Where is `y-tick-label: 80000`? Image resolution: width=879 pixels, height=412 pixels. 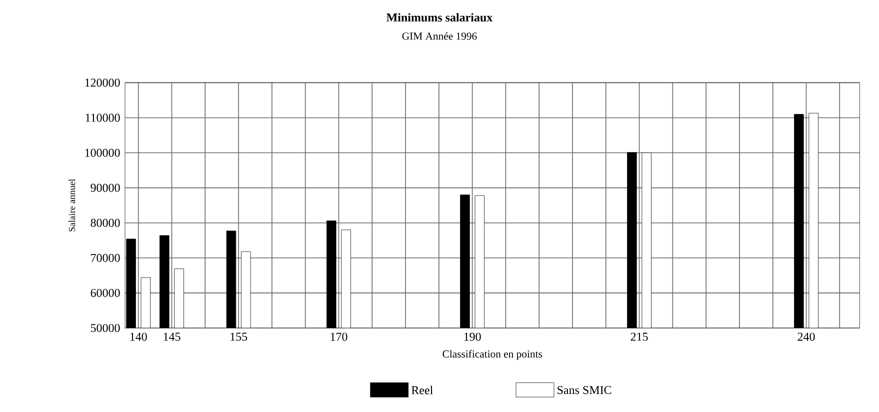 y-tick-label: 80000 is located at coordinates (105, 222).